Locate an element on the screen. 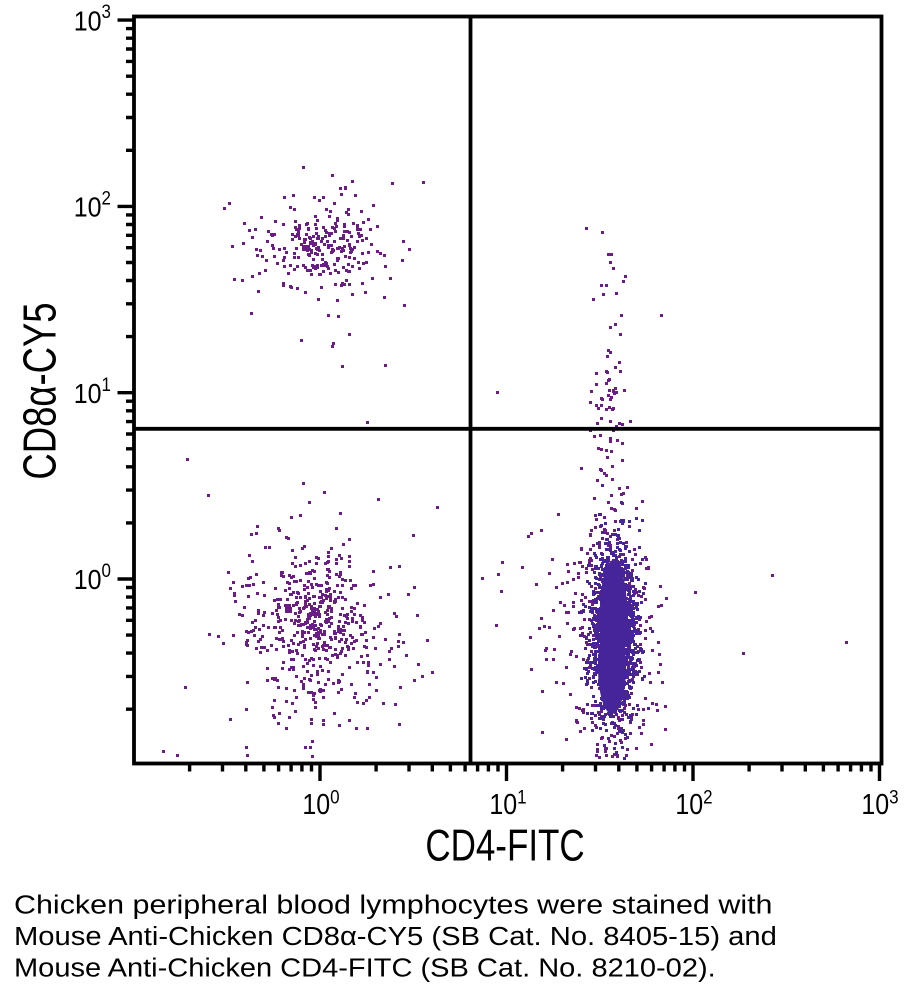 Image resolution: width=912 pixels, height=1004 pixels. svg-text: CD8α-CY5 is located at coordinates (39, 390).